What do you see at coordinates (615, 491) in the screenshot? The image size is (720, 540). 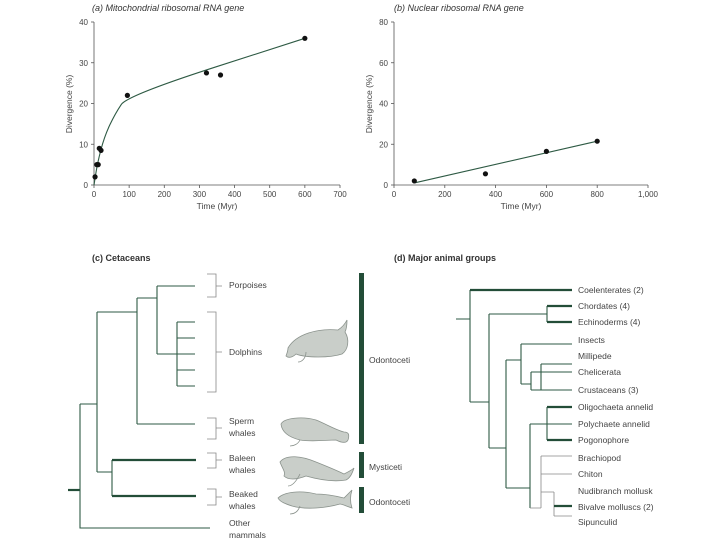 I see `animal-label-13: Nudibranch mollusk` at bounding box center [615, 491].